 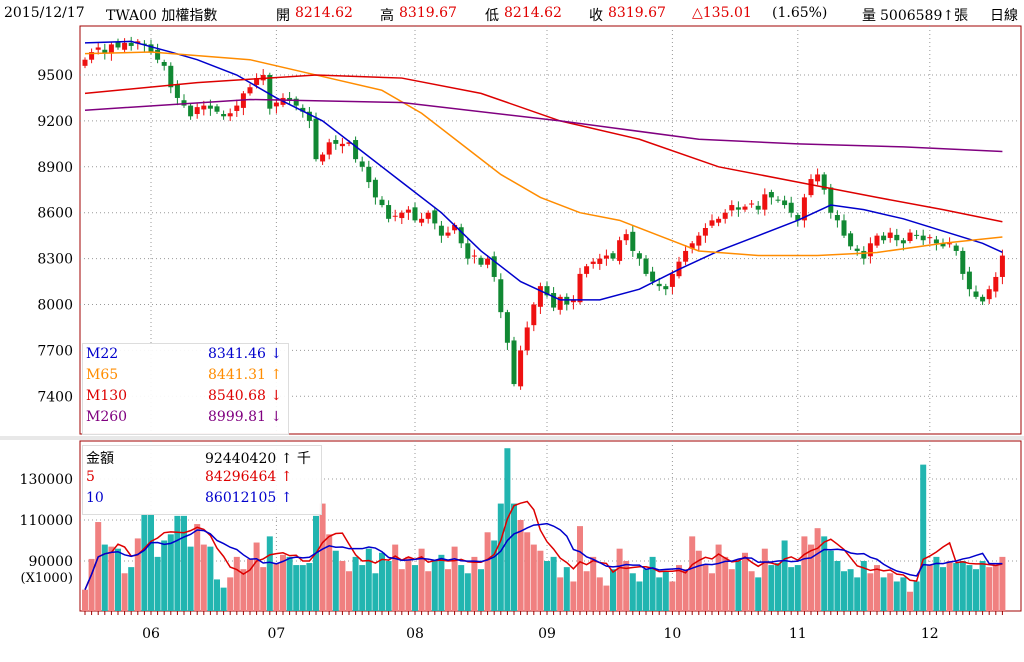 What do you see at coordinates (1004, 16) in the screenshot?
I see `period-selector: 日線` at bounding box center [1004, 16].